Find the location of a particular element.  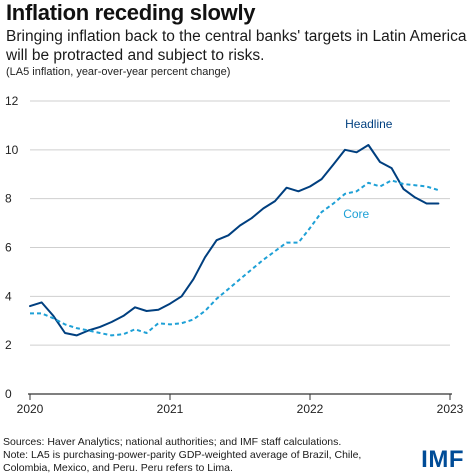

series-label-headline: Headline is located at coordinates (369, 124).